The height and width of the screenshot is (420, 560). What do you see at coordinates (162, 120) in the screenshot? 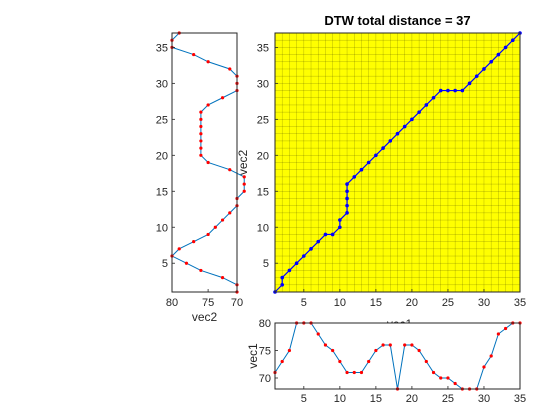
I see `y-tick-label: 25` at bounding box center [162, 120].